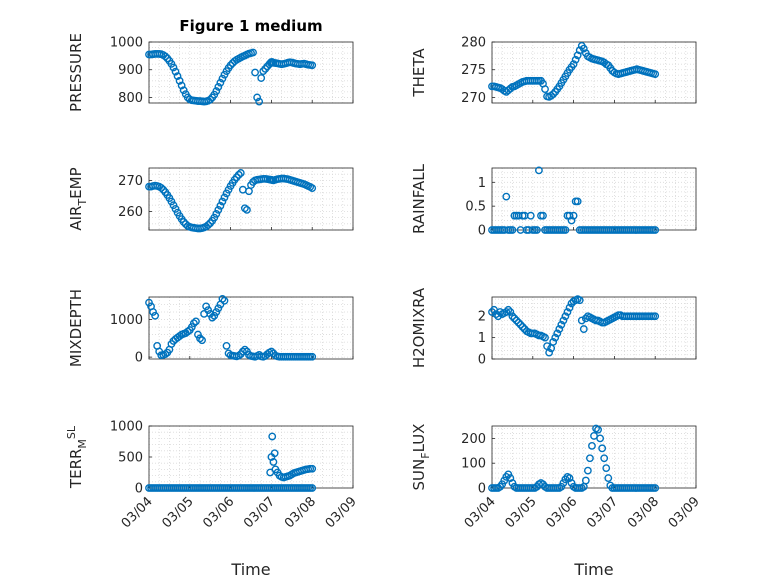 This screenshot has width=778, height=583. I want to click on x-tick-label: 03/04, so click(480, 512).